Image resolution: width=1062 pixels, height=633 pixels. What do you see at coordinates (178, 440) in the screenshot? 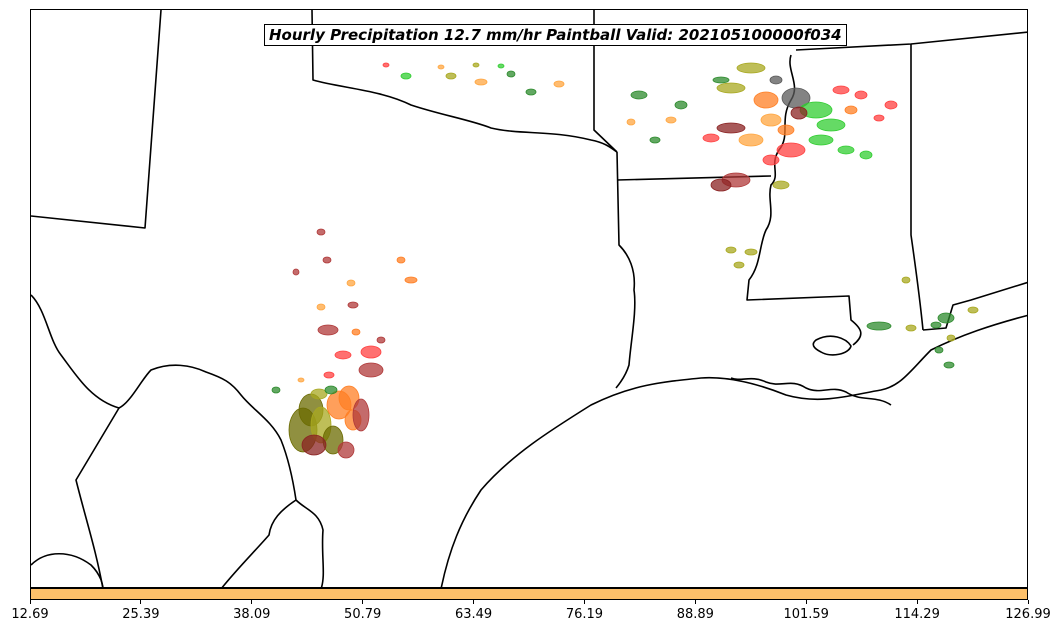
I see `rio-grande` at bounding box center [178, 440].